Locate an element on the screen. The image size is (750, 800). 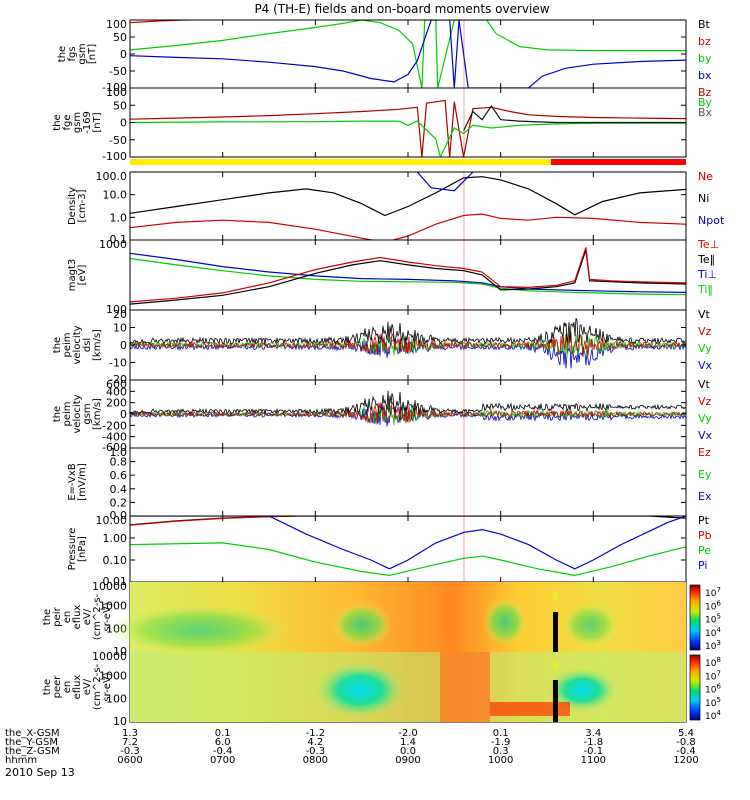
ylabel-line: [mV/m] is located at coordinates (82, 482).